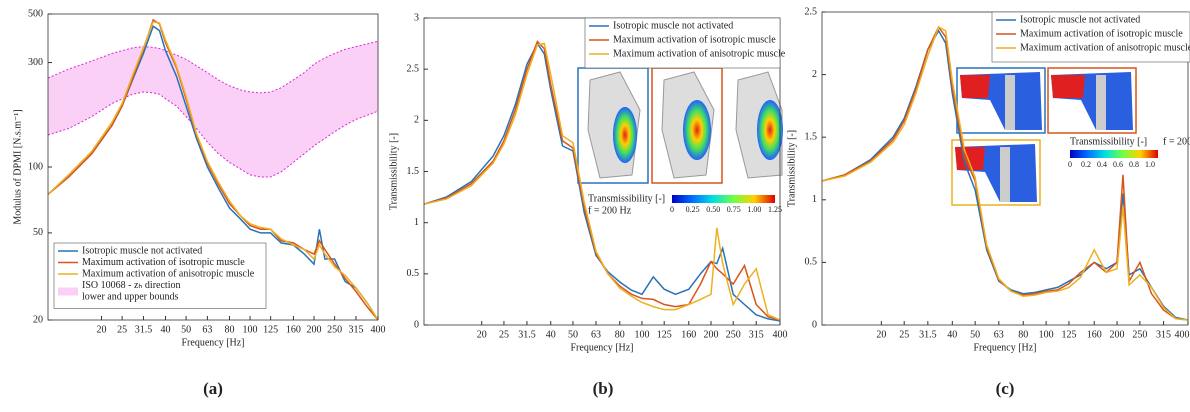  I want to click on legend-label: lower and upper bounds, so click(130, 296).